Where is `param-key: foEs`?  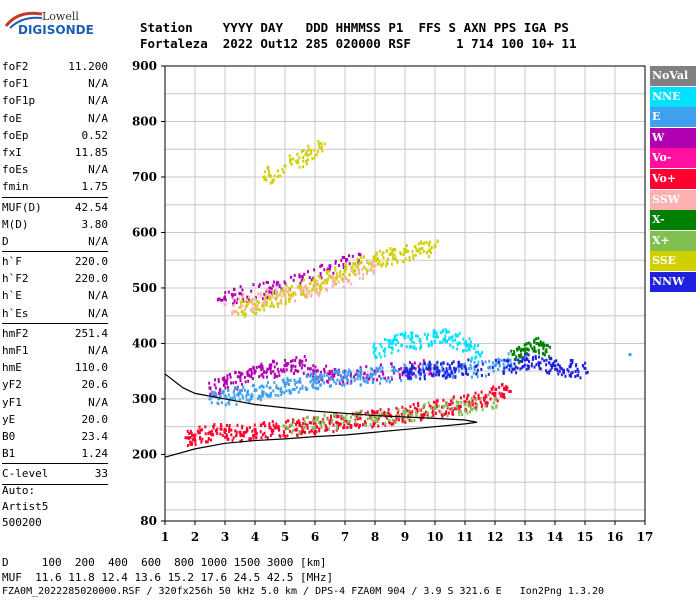 param-key: foEs is located at coordinates (15, 170).